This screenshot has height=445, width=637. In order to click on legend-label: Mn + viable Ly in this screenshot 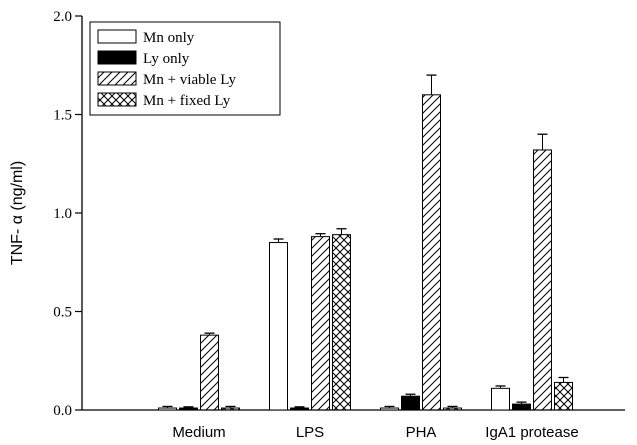, I will do `click(190, 80)`.